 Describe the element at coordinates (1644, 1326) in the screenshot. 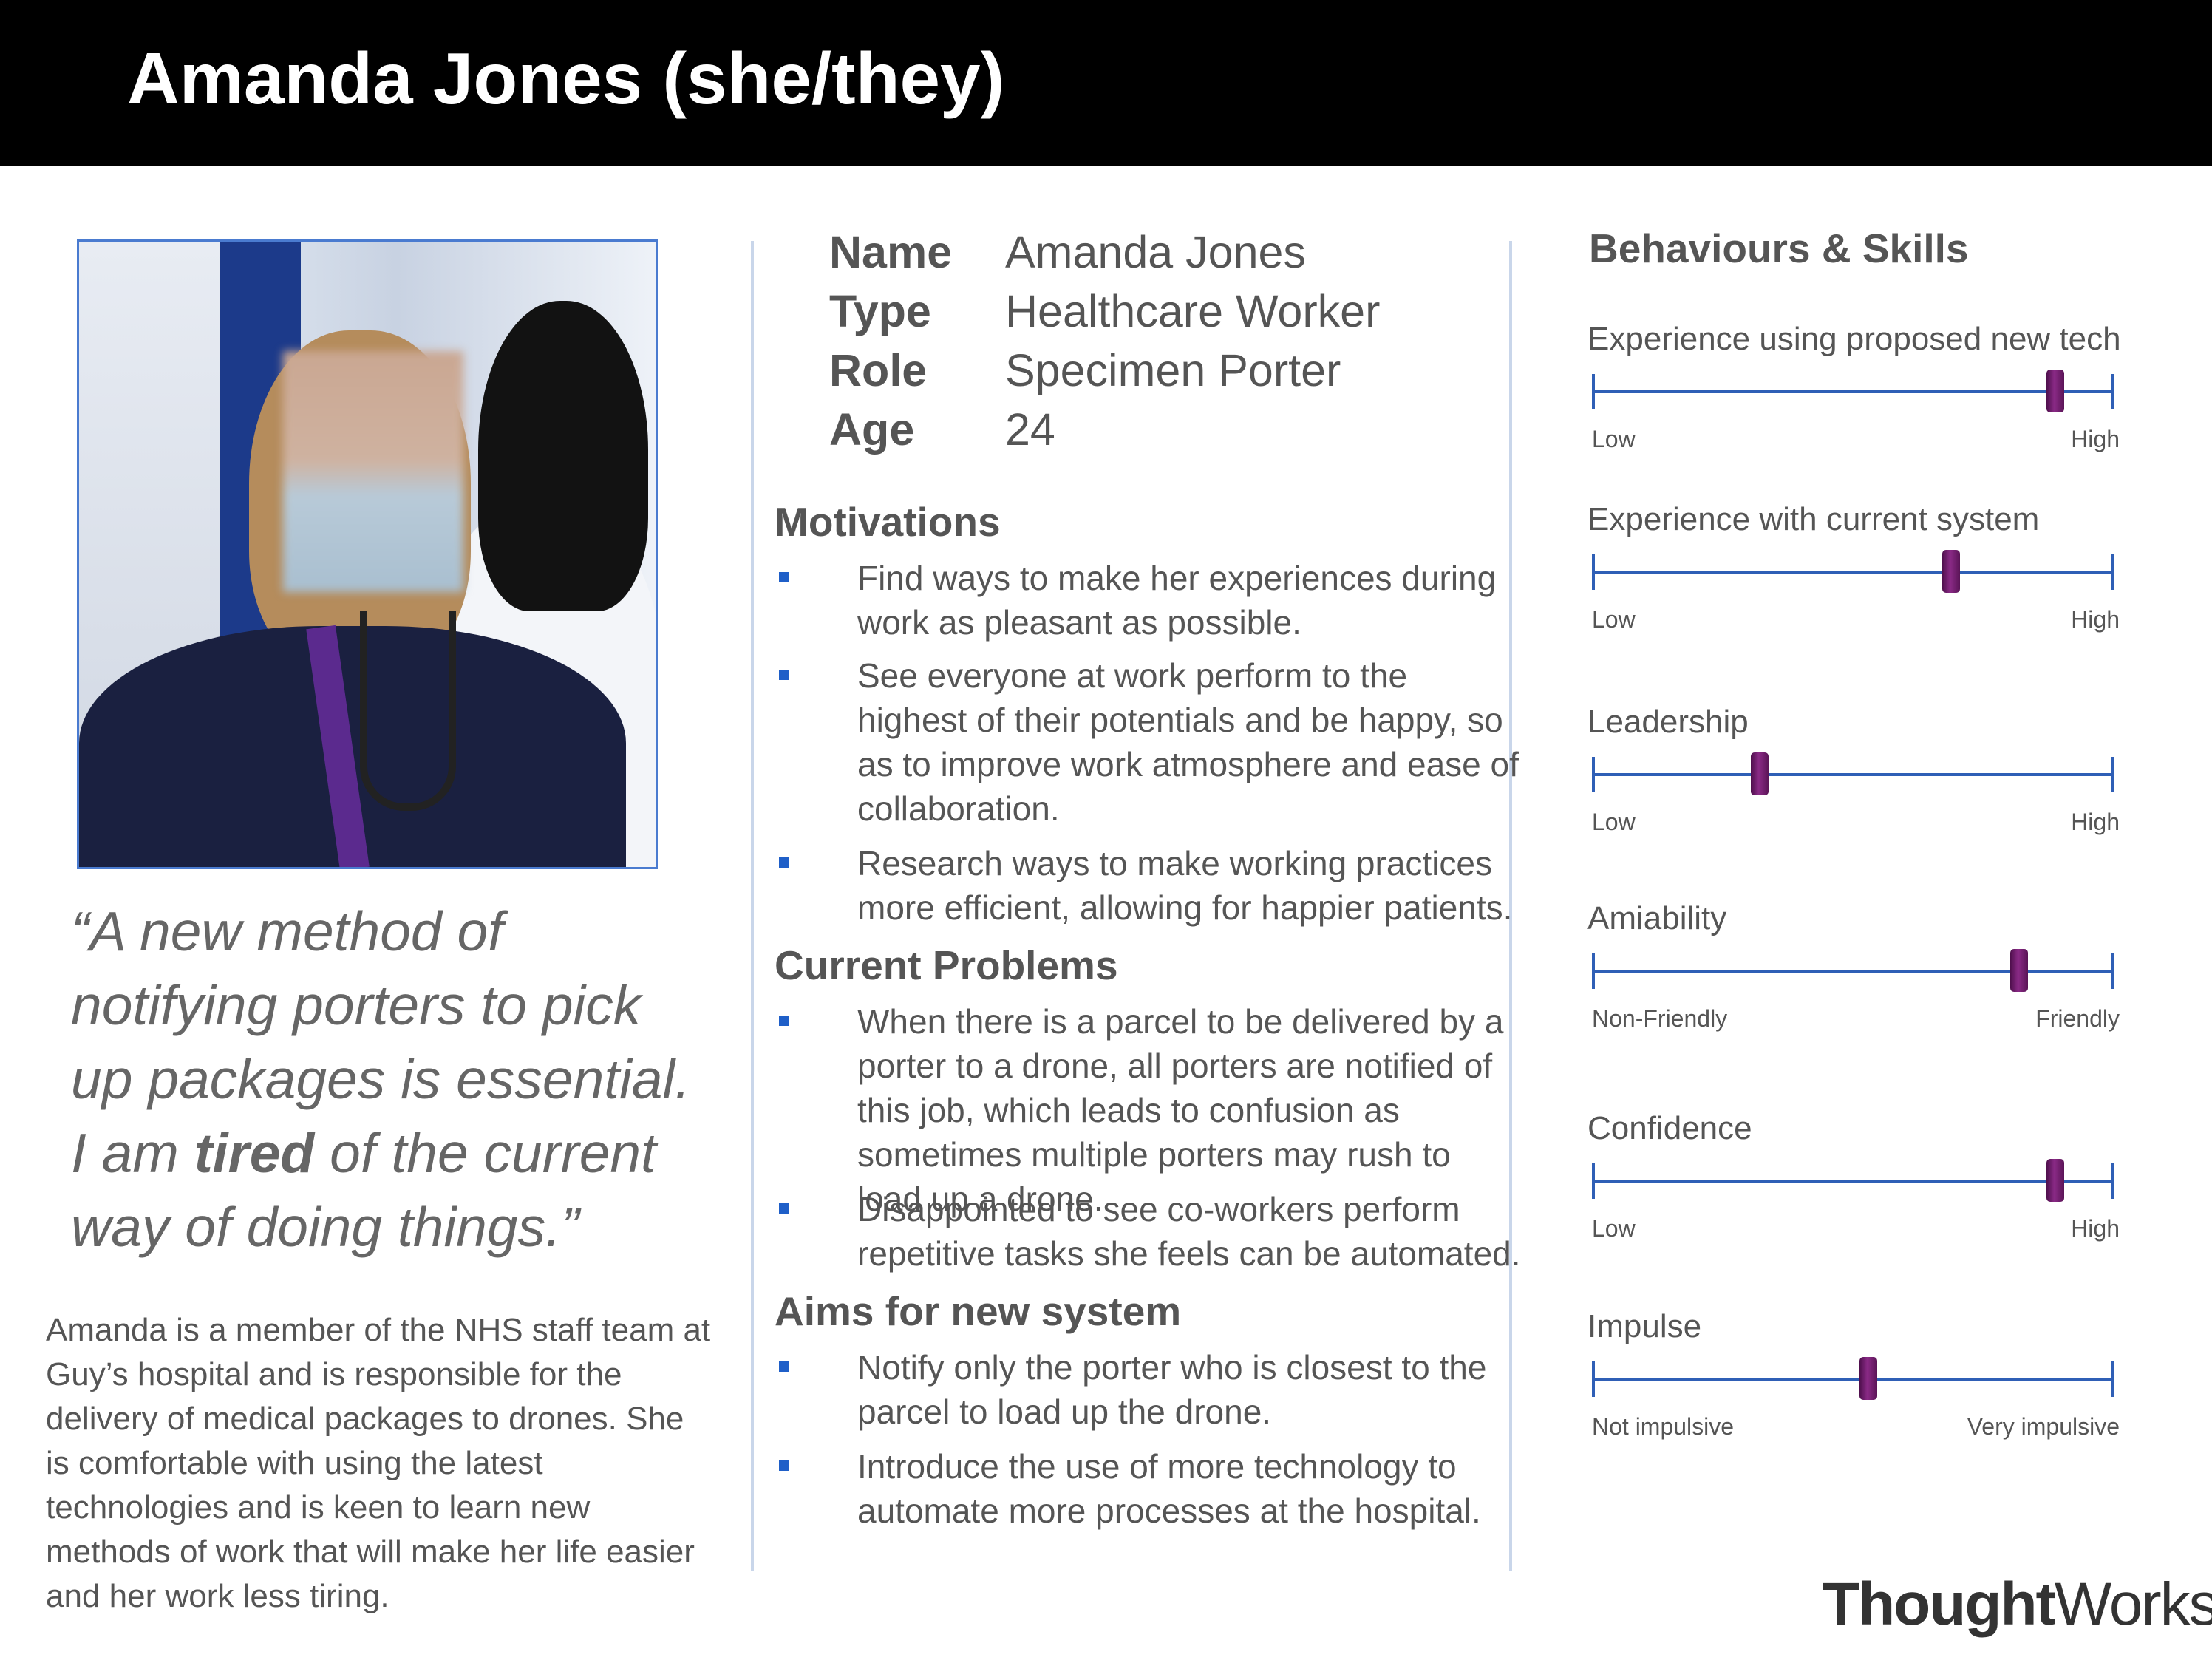

I see `skill-label: Impulse` at that location.